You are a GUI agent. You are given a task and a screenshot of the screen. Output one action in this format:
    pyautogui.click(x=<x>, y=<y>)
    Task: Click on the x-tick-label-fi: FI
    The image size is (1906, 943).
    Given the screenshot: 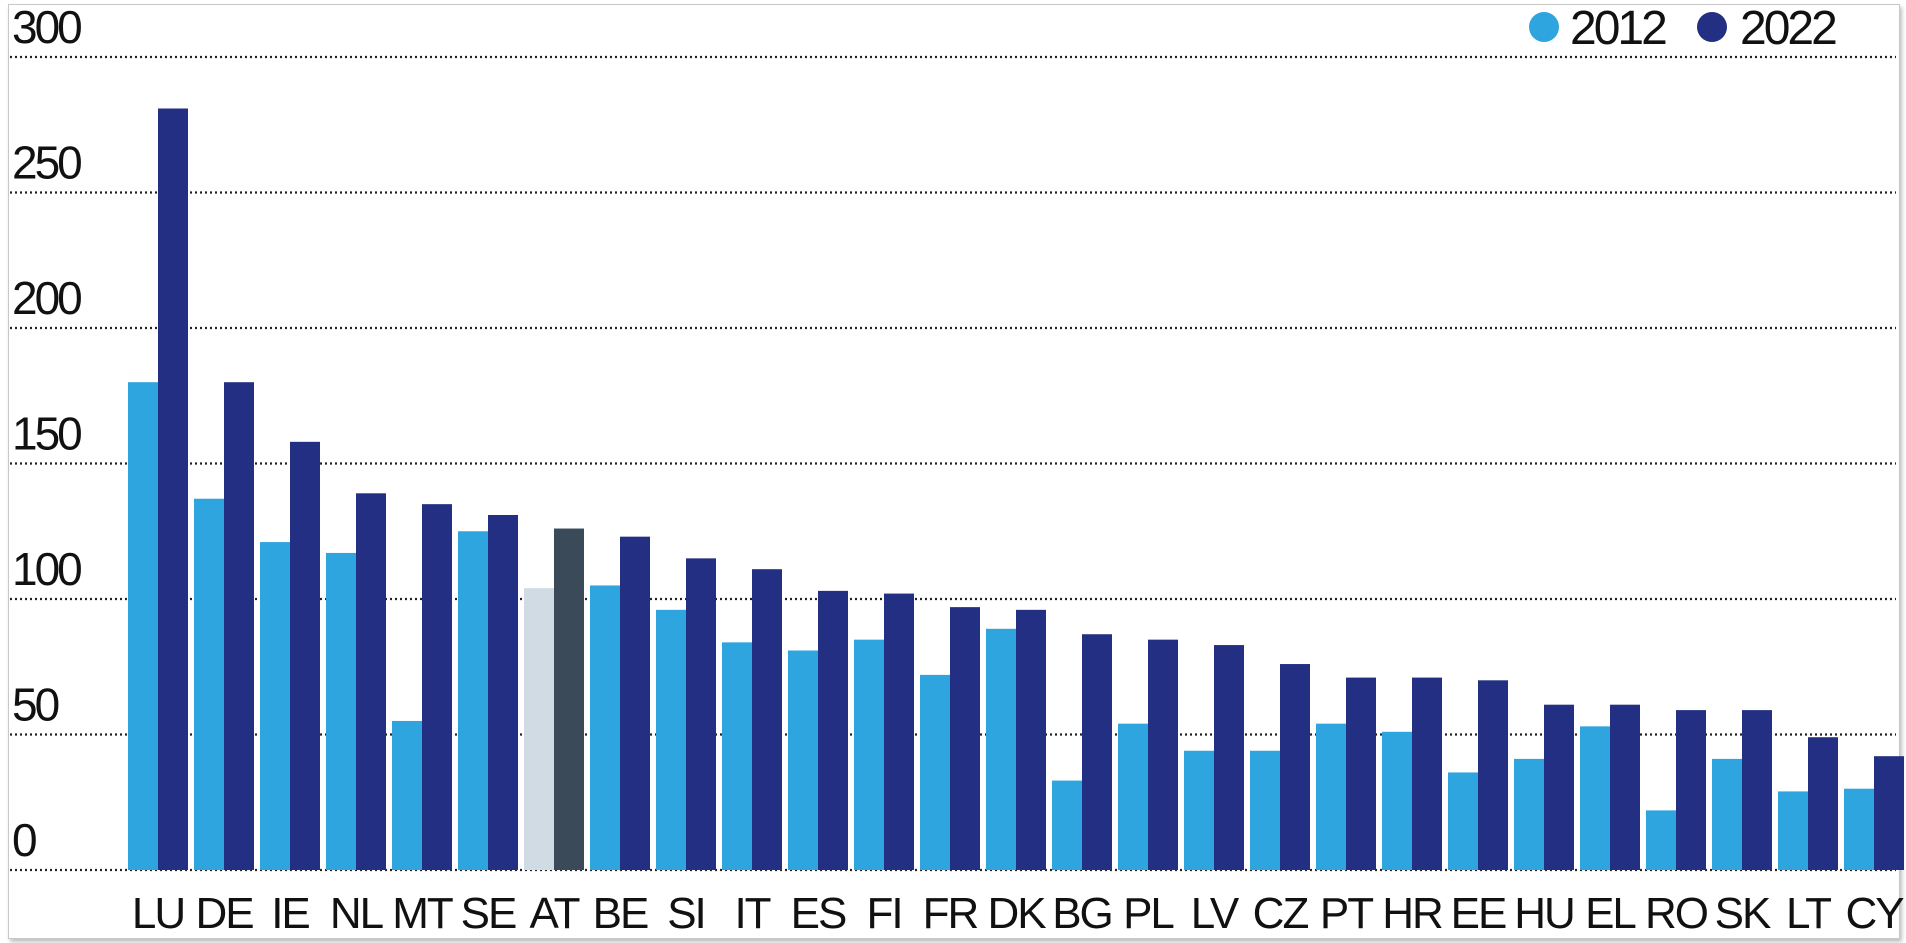 What is the action you would take?
    pyautogui.click(x=883, y=913)
    